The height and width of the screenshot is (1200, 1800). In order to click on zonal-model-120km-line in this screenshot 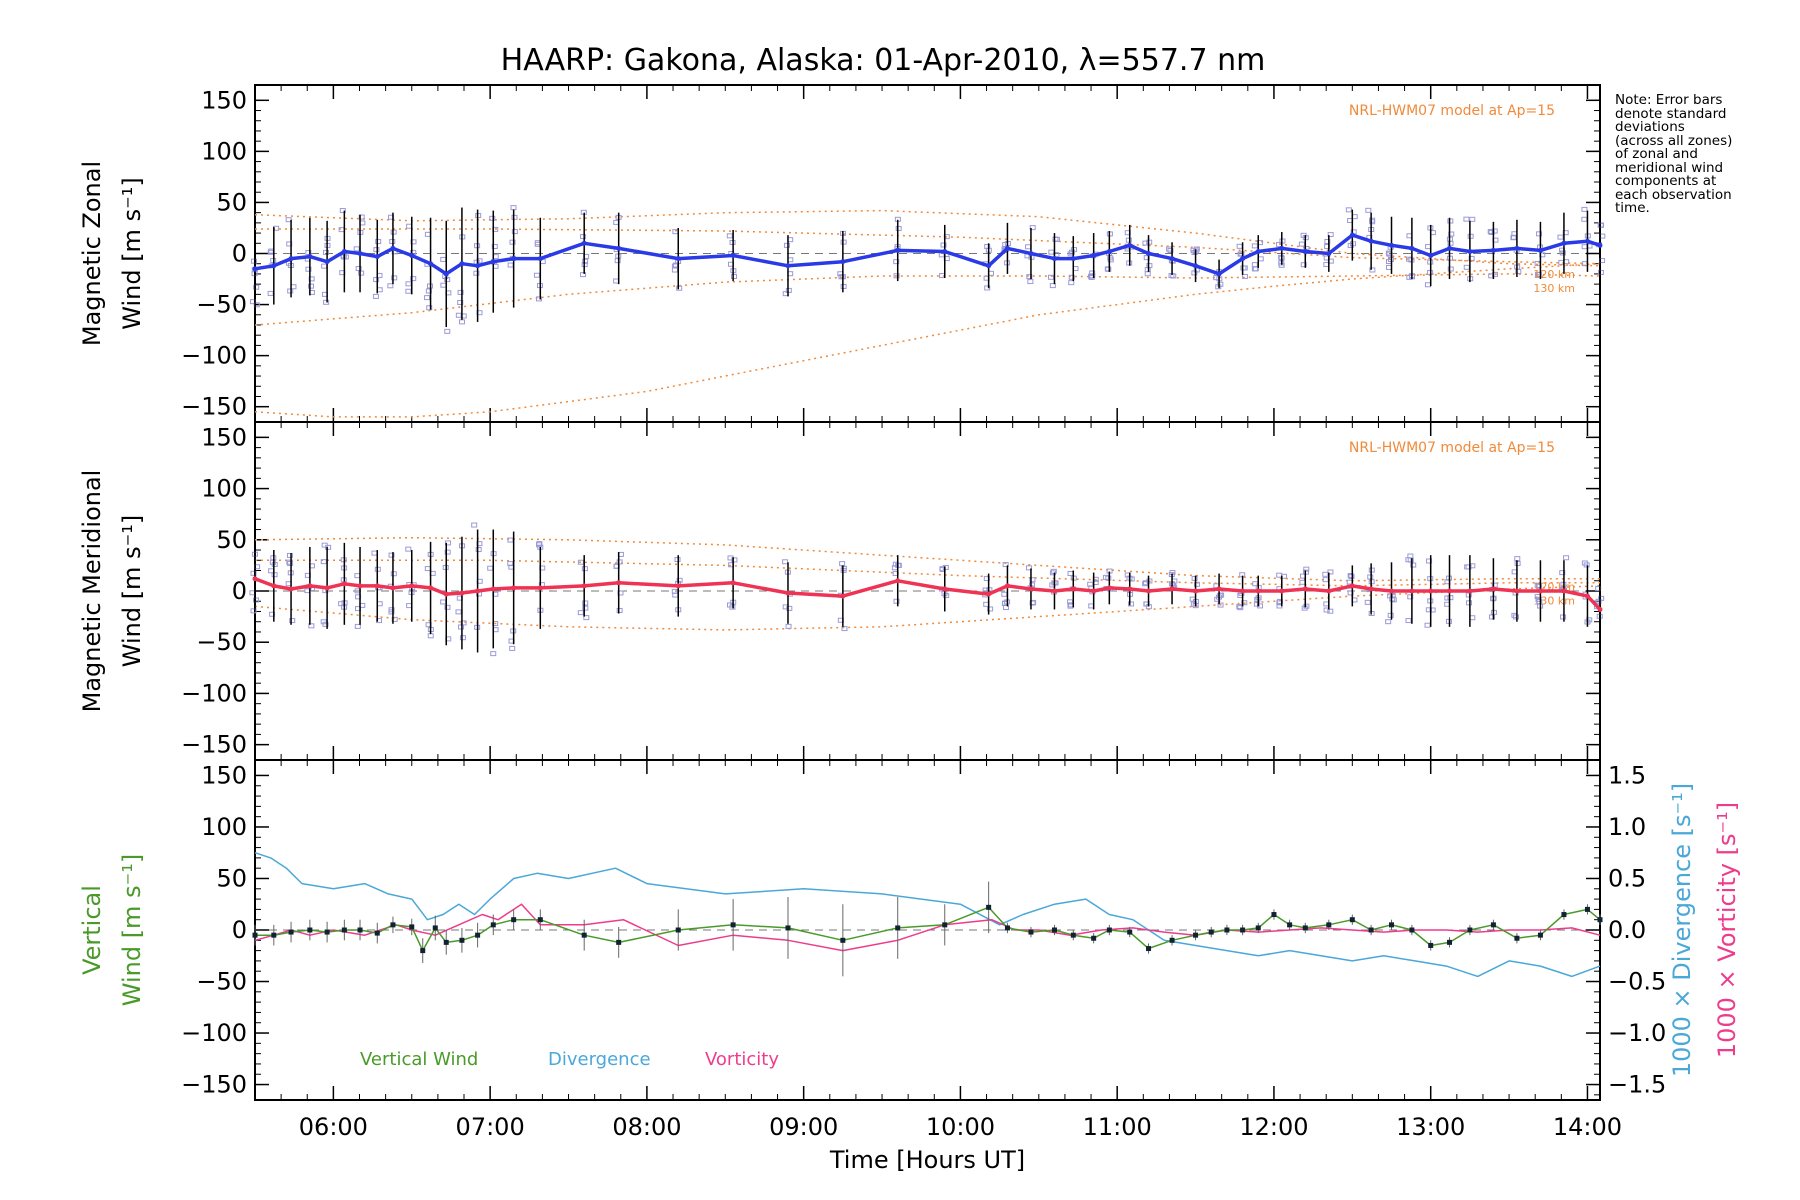, I will do `click(927, 238)`.